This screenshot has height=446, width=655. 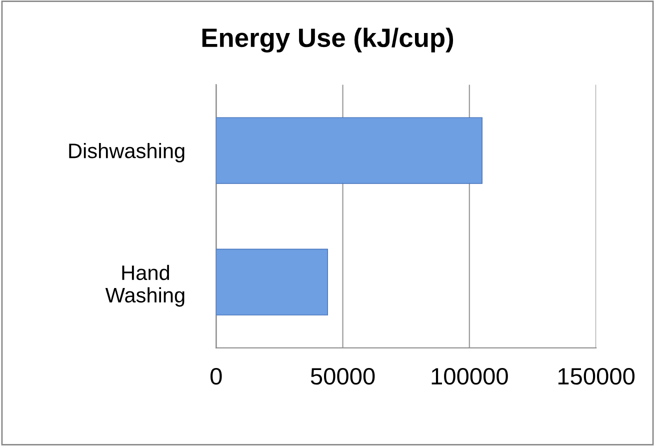 I want to click on y-tick-label: Dishwashing, so click(x=126, y=152).